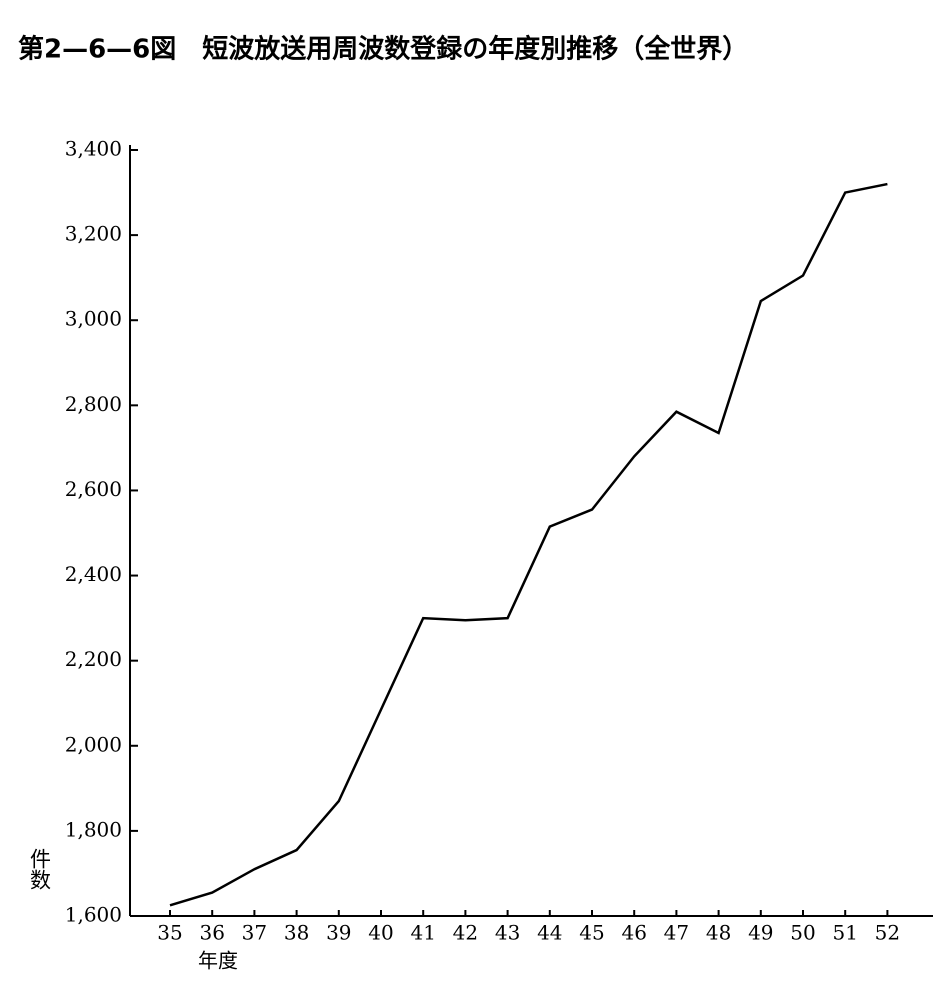 The width and height of the screenshot is (933, 989). What do you see at coordinates (211, 933) in the screenshot?
I see `x-tick-label: 36` at bounding box center [211, 933].